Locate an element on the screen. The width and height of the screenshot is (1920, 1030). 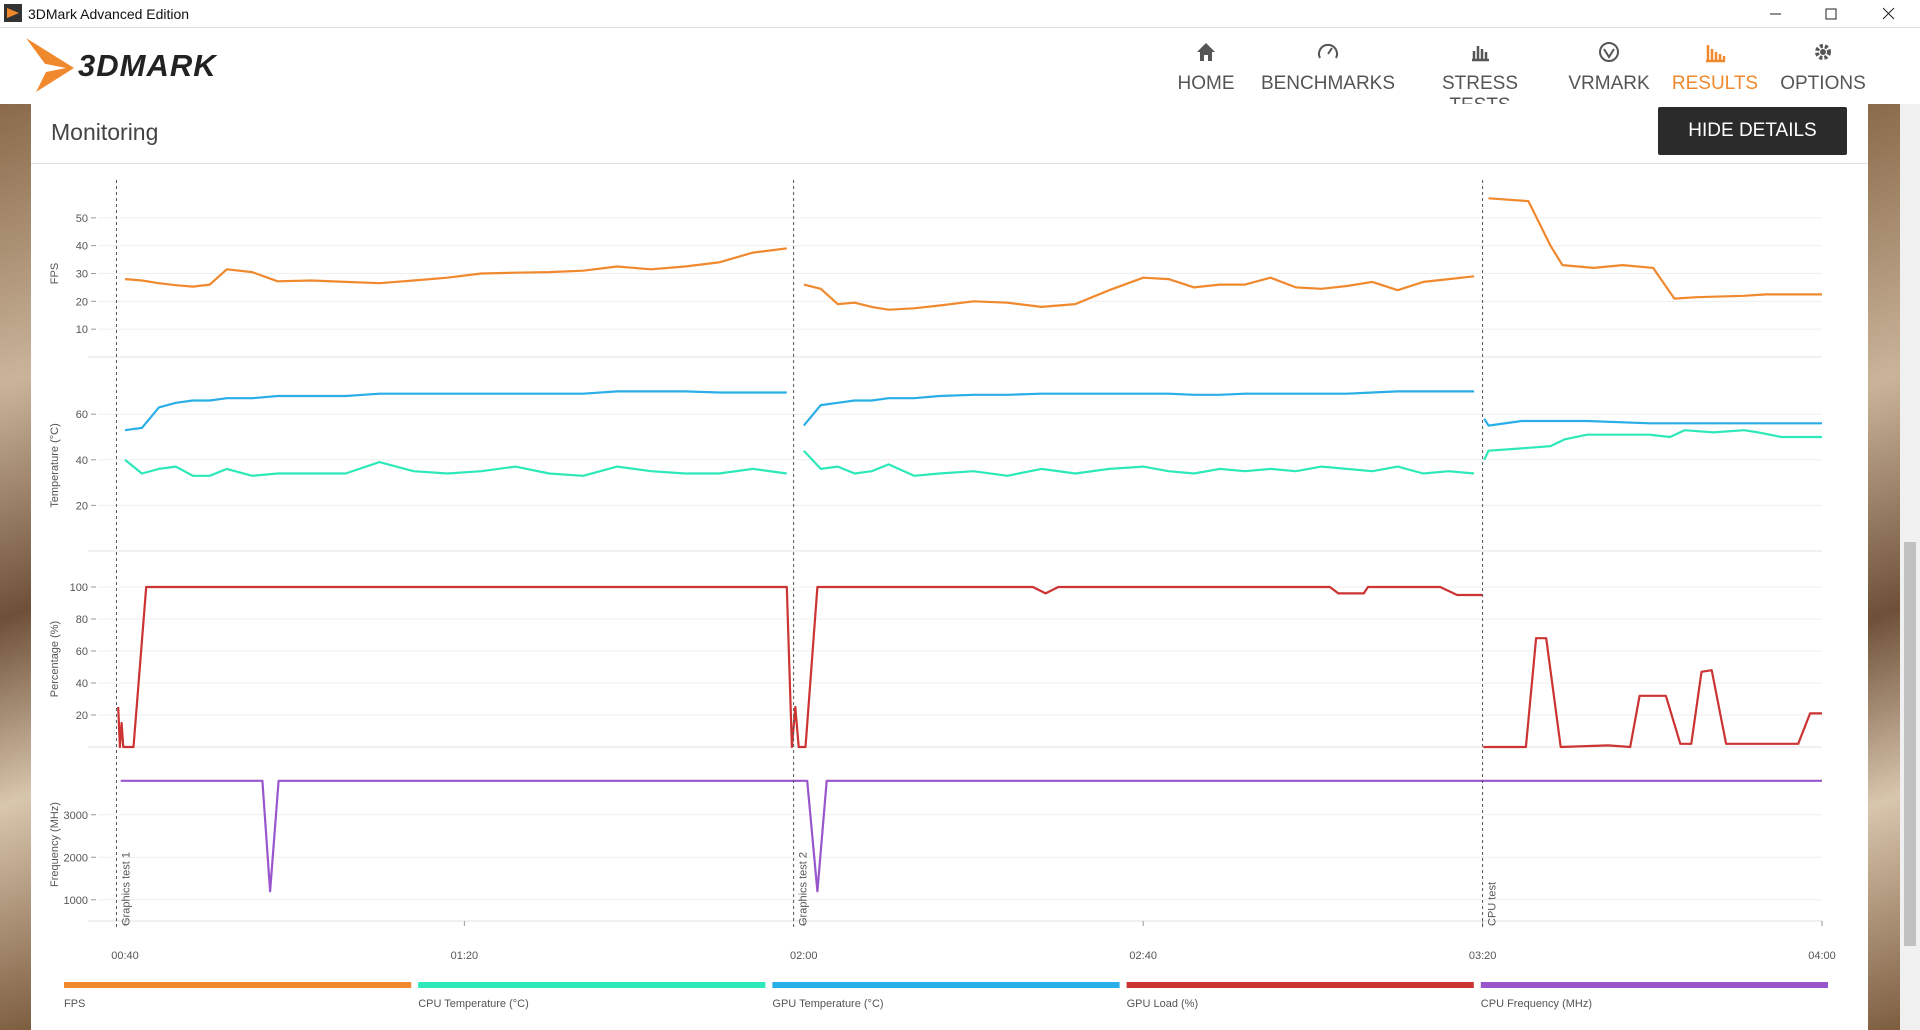
test-marker-label: Graphics test 2 is located at coordinates (804, 889).